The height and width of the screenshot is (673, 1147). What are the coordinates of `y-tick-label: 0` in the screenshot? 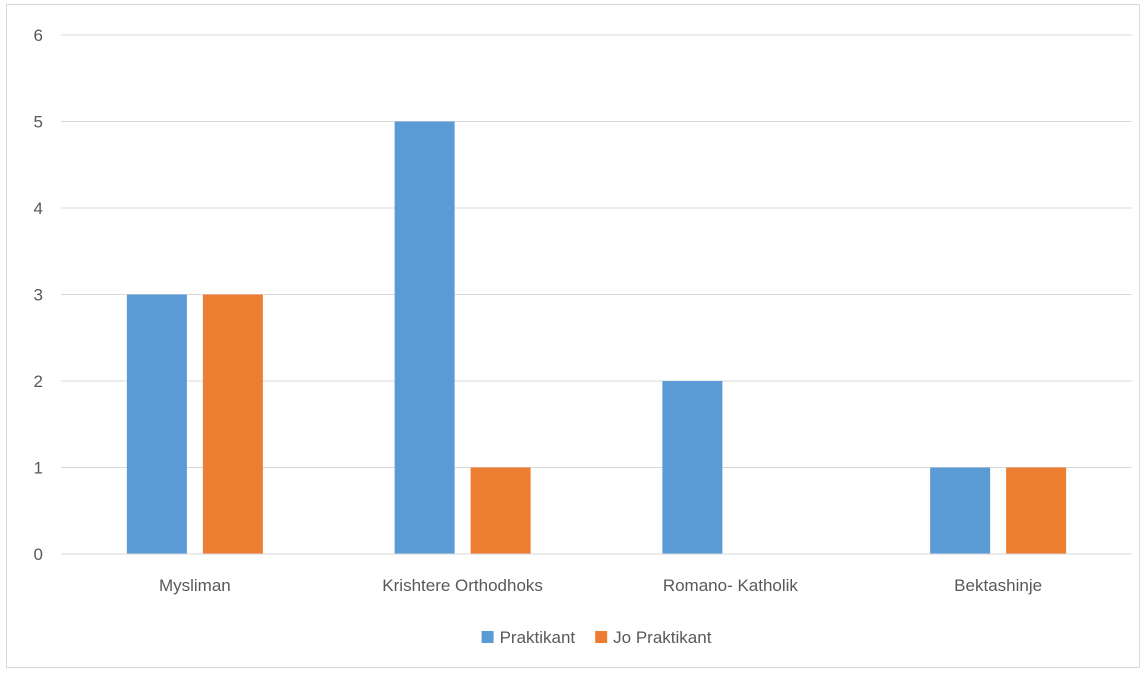 It's located at (38, 554).